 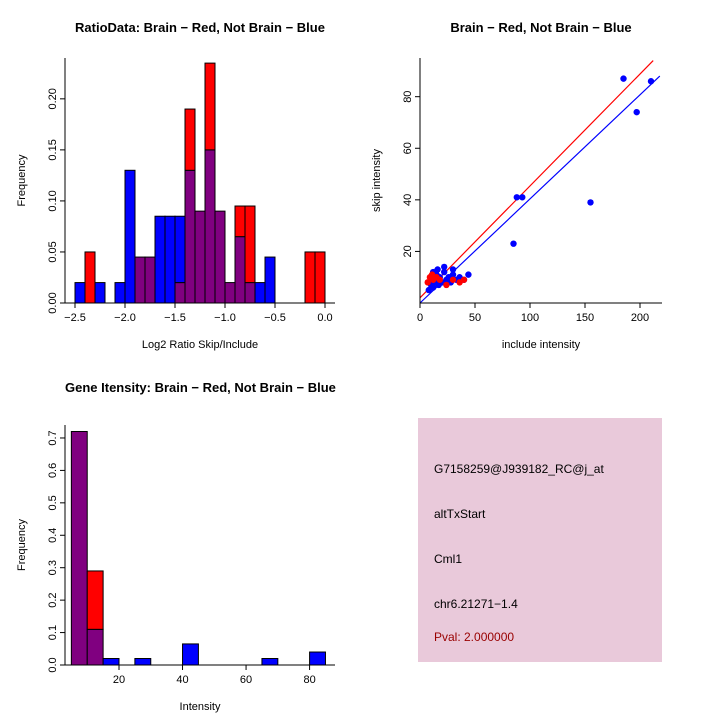 I want to click on svg-text: skip intensity, so click(x=377, y=180).